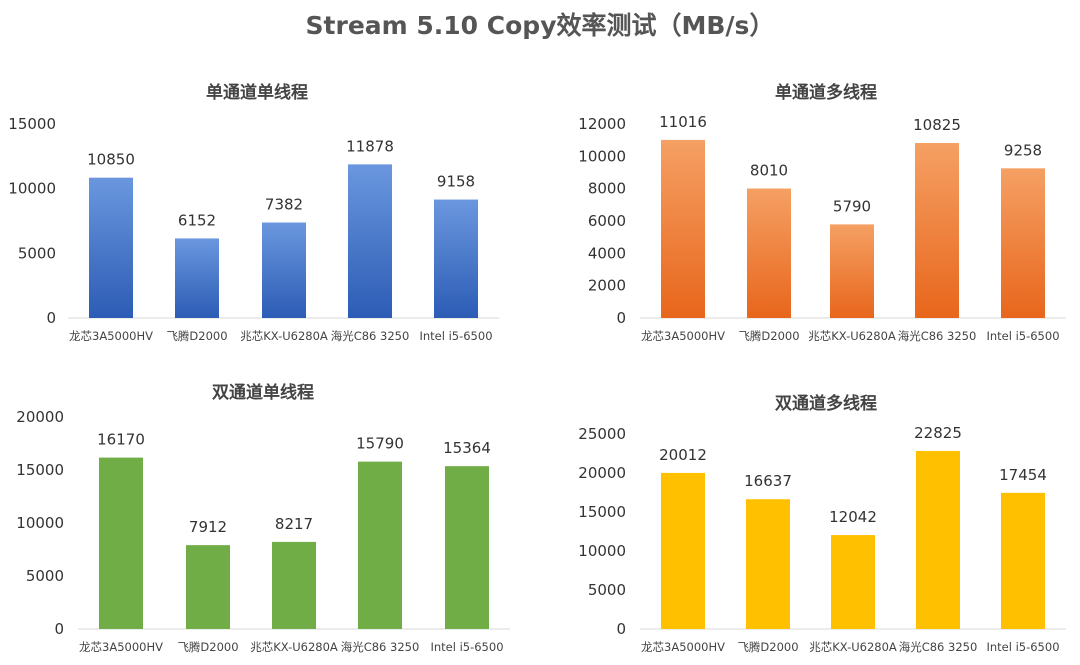  What do you see at coordinates (826, 403) in the screenshot?
I see `chart-title: 双通道多线程` at bounding box center [826, 403].